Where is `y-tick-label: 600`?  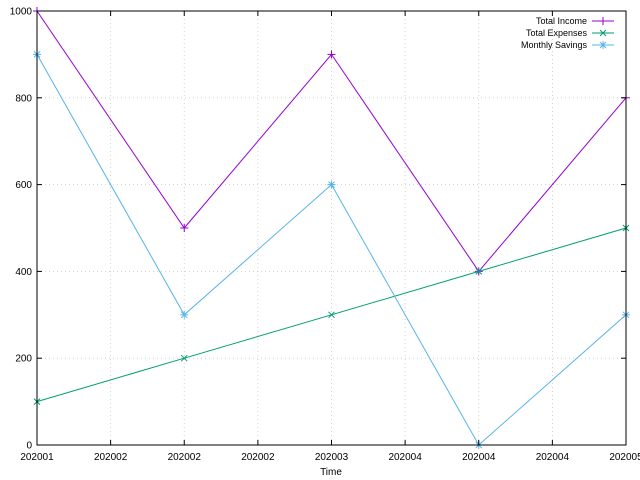 y-tick-label: 600 is located at coordinates (23, 185).